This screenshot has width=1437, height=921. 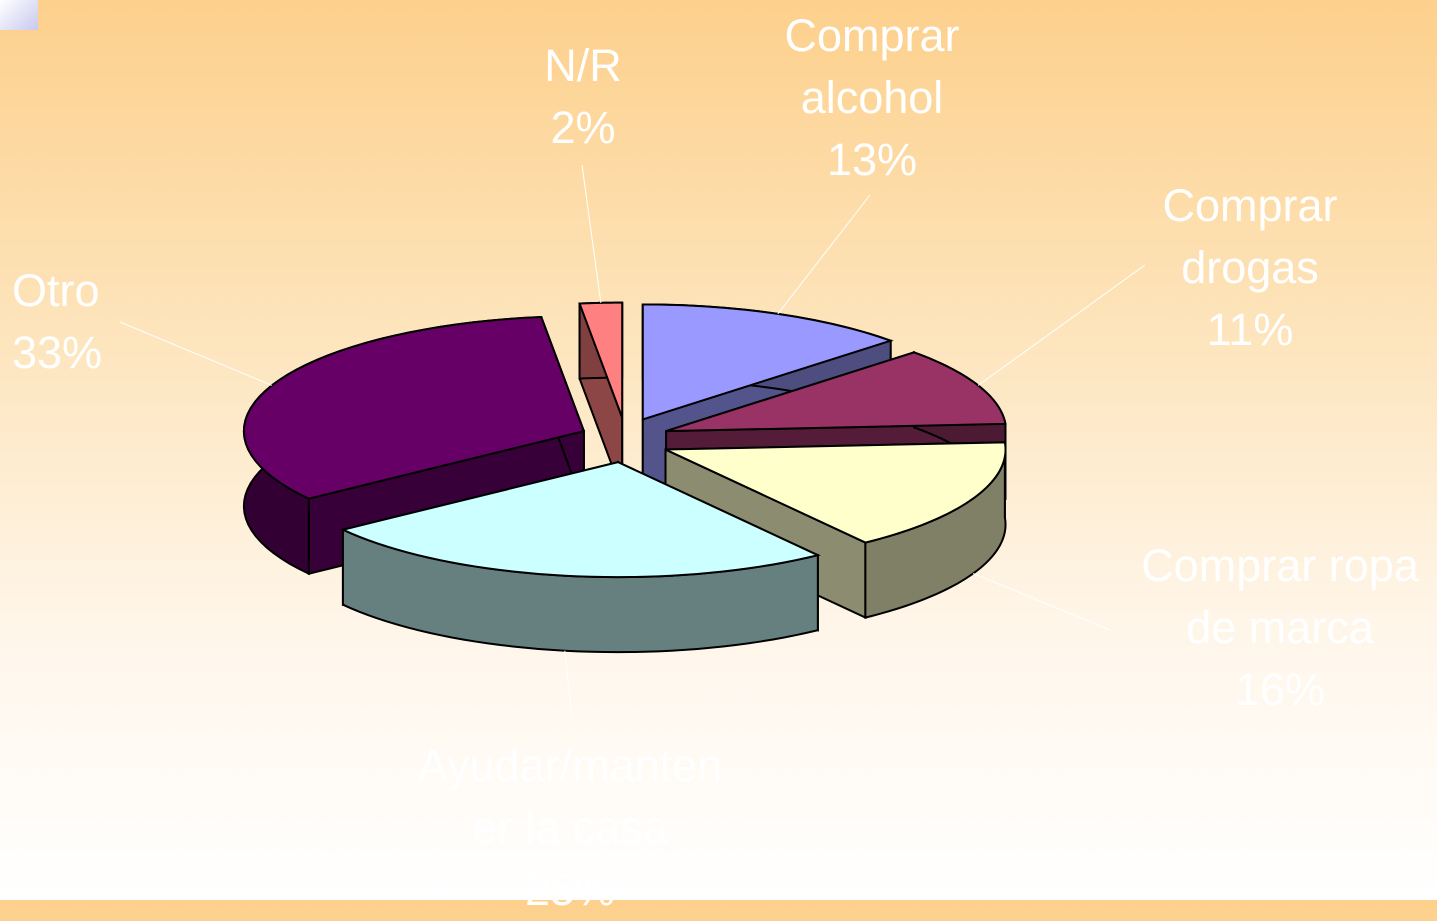 I want to click on data-label: Comprar drogas 11%, so click(x=1250, y=268).